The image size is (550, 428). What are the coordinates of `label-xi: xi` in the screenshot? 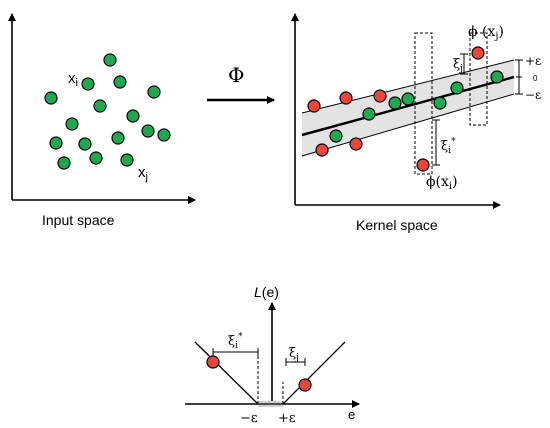 It's located at (73, 79).